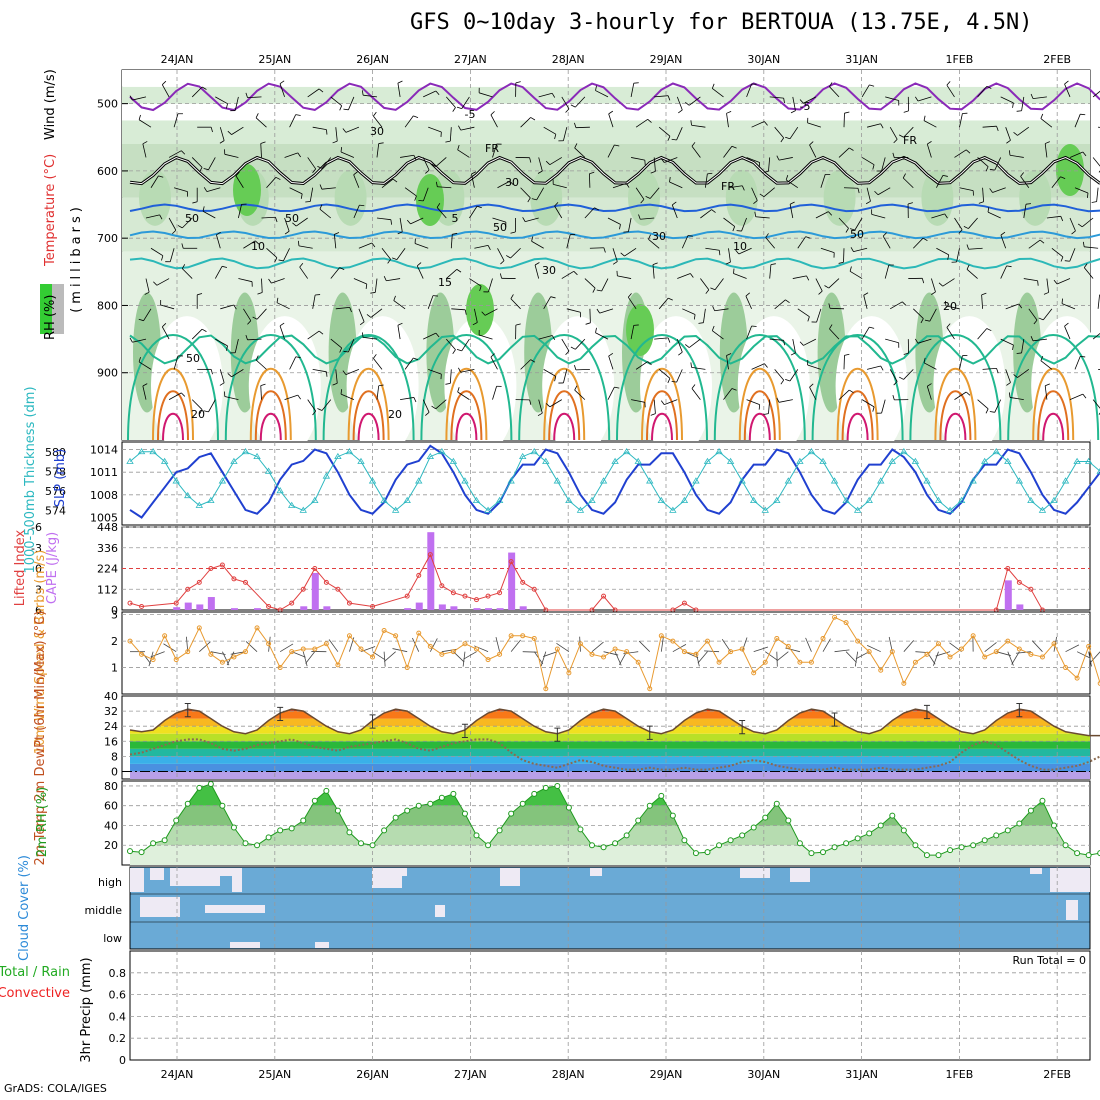 The height and width of the screenshot is (1100, 1100). What do you see at coordinates (52, 568) in the screenshot?
I see `cape-label: CAPE (J/kg)` at bounding box center [52, 568].